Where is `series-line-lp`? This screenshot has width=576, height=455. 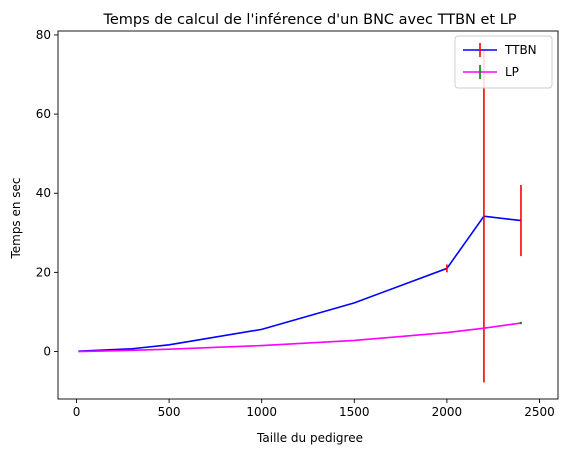
series-line-lp is located at coordinates (300, 337).